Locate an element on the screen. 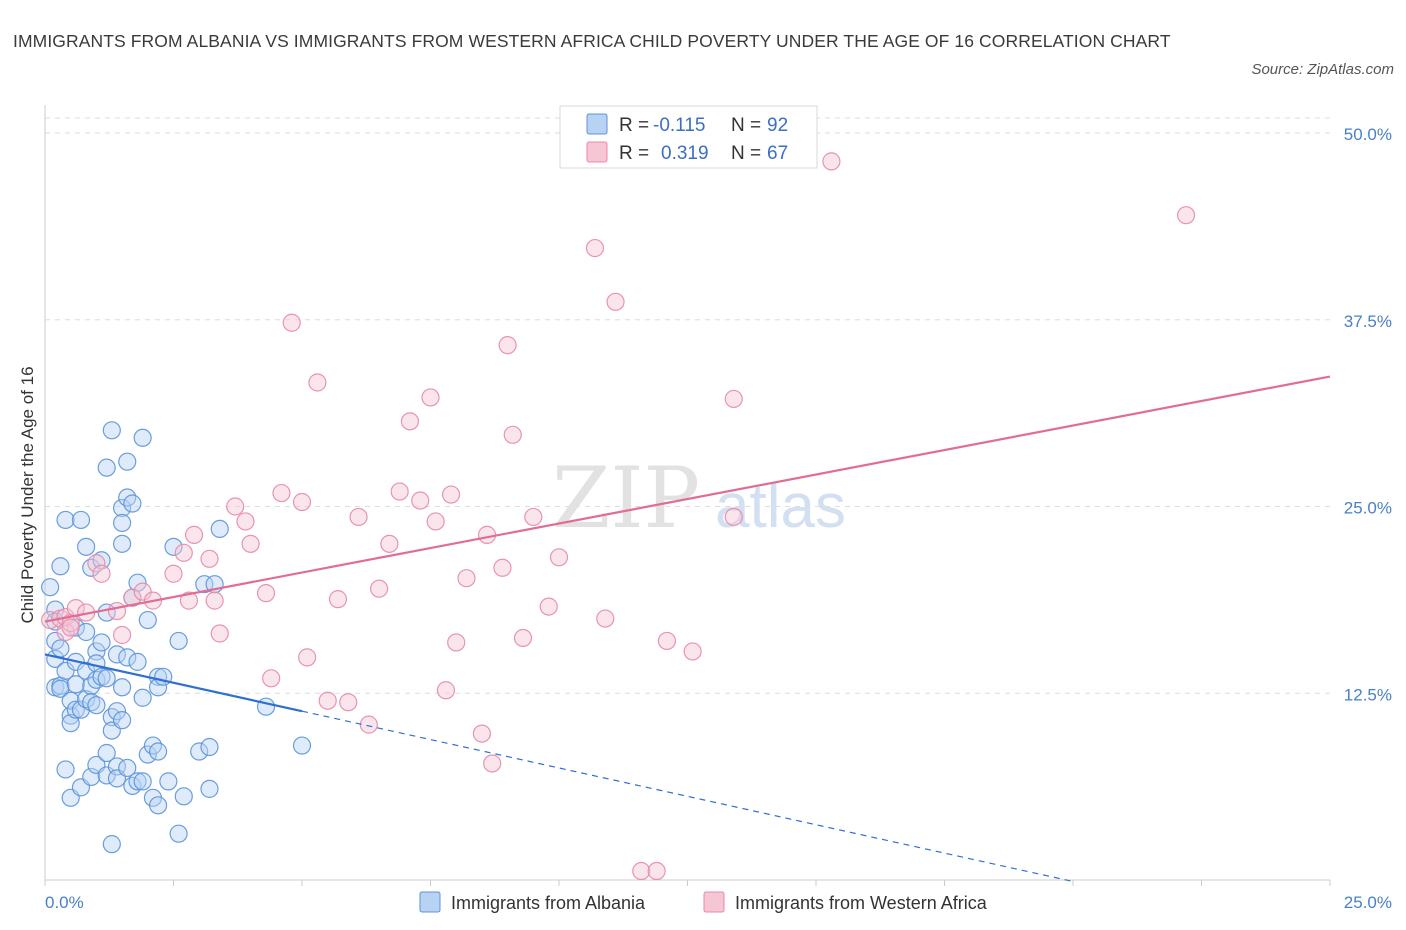 The width and height of the screenshot is (1406, 930). series-albania-points is located at coordinates (176, 637).